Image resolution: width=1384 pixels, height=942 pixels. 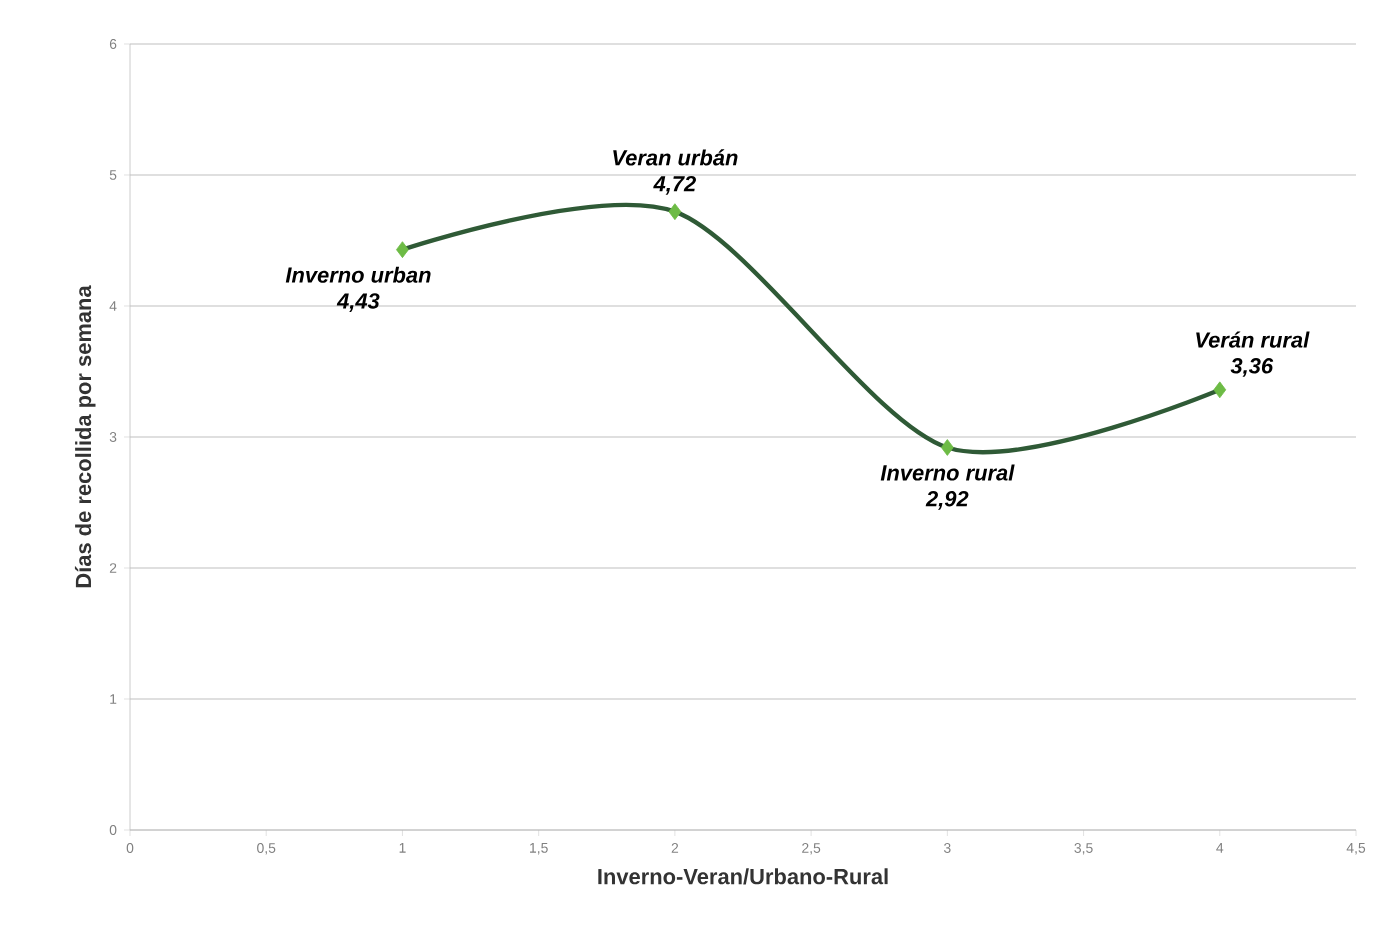 I want to click on data-label: 4,72, so click(x=674, y=185).